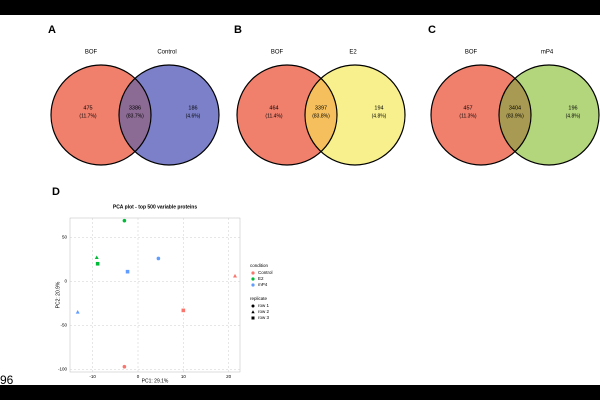  What do you see at coordinates (87, 116) in the screenshot?
I see `percent-label: (11.7%)` at bounding box center [87, 116].